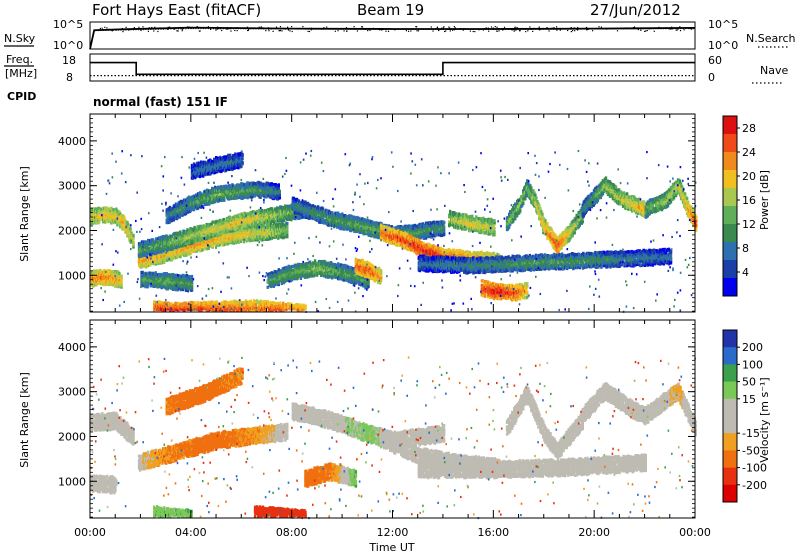 The height and width of the screenshot is (554, 800). Describe the element at coordinates (396, 68) in the screenshot. I see `freq-panel: Freq. [MHz] 18 8 60 0 Nave` at that location.